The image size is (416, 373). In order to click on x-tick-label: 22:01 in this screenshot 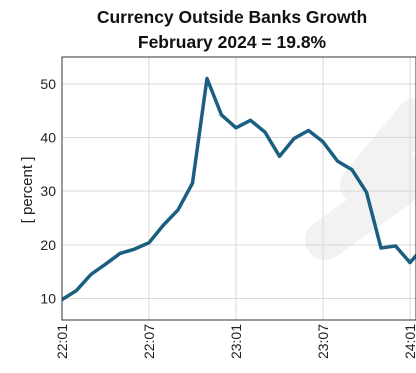, I will do `click(62, 341)`.